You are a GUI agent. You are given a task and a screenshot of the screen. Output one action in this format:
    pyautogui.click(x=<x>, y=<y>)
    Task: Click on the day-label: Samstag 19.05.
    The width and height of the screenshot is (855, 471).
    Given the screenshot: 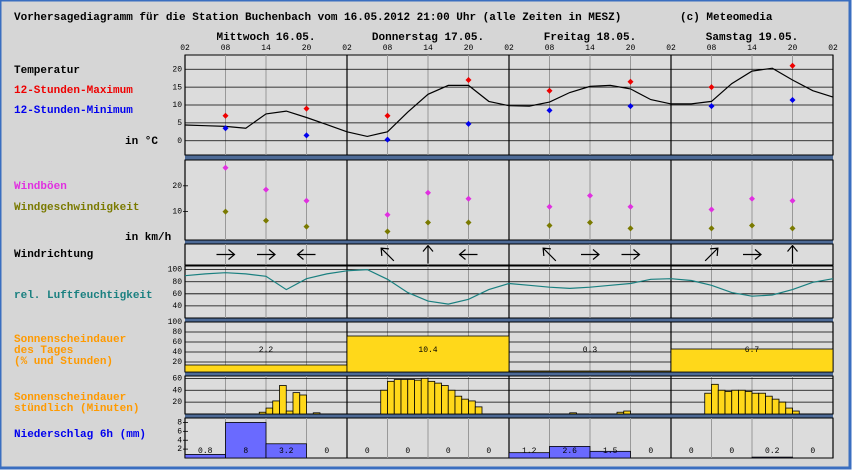 What is the action you would take?
    pyautogui.click(x=752, y=38)
    